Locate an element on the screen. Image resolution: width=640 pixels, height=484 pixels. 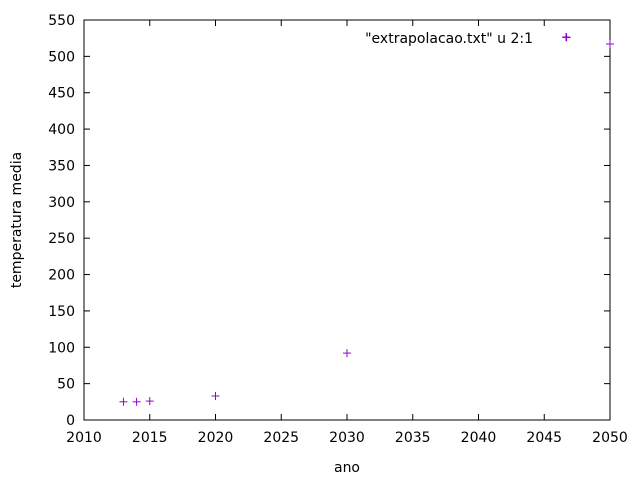
legend-label: "extrapolacao.txt" u 2:1 is located at coordinates (449, 39).